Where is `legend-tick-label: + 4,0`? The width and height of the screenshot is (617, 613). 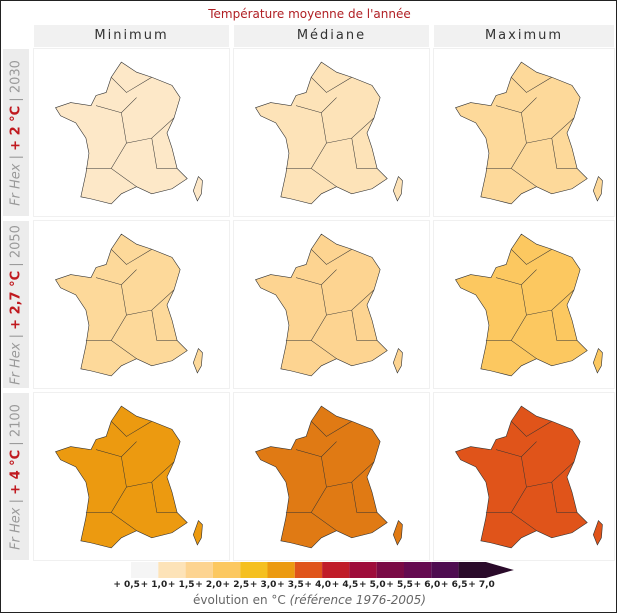
legend-tick-label: + 4,0 is located at coordinates (318, 585).